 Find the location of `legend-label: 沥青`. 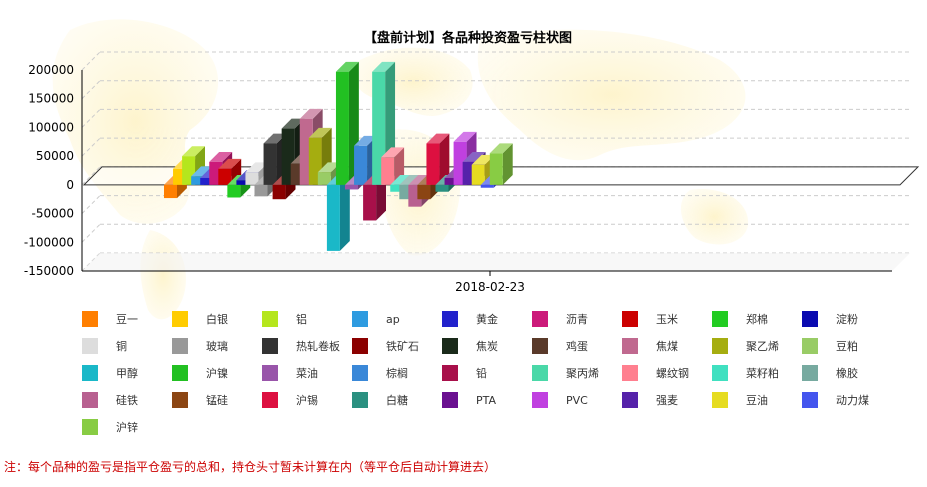

legend-label: 沥青 is located at coordinates (577, 319).